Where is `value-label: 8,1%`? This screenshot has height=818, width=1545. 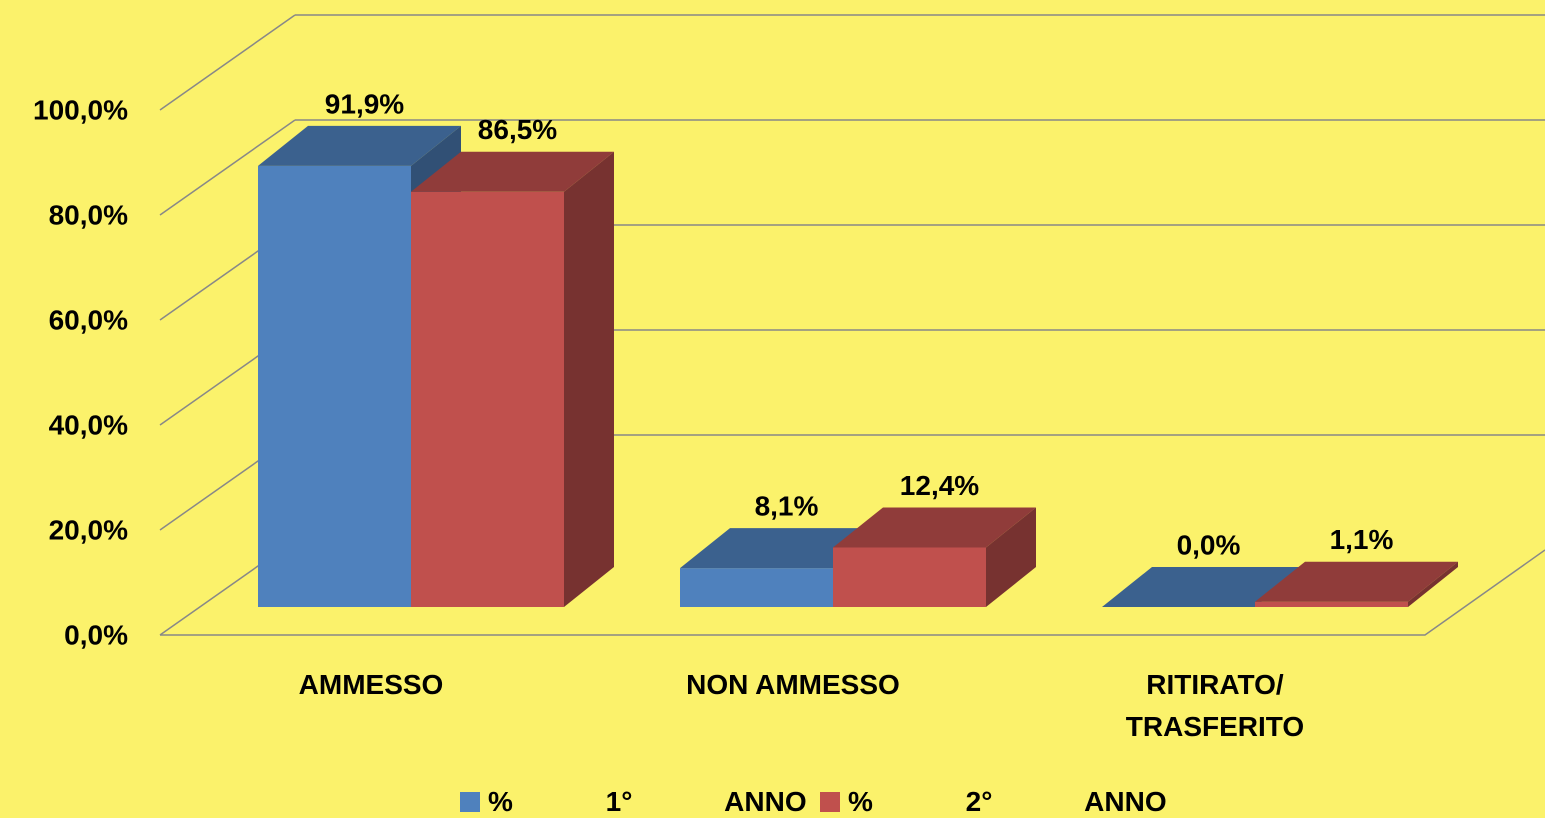
value-label: 8,1% is located at coordinates (787, 506).